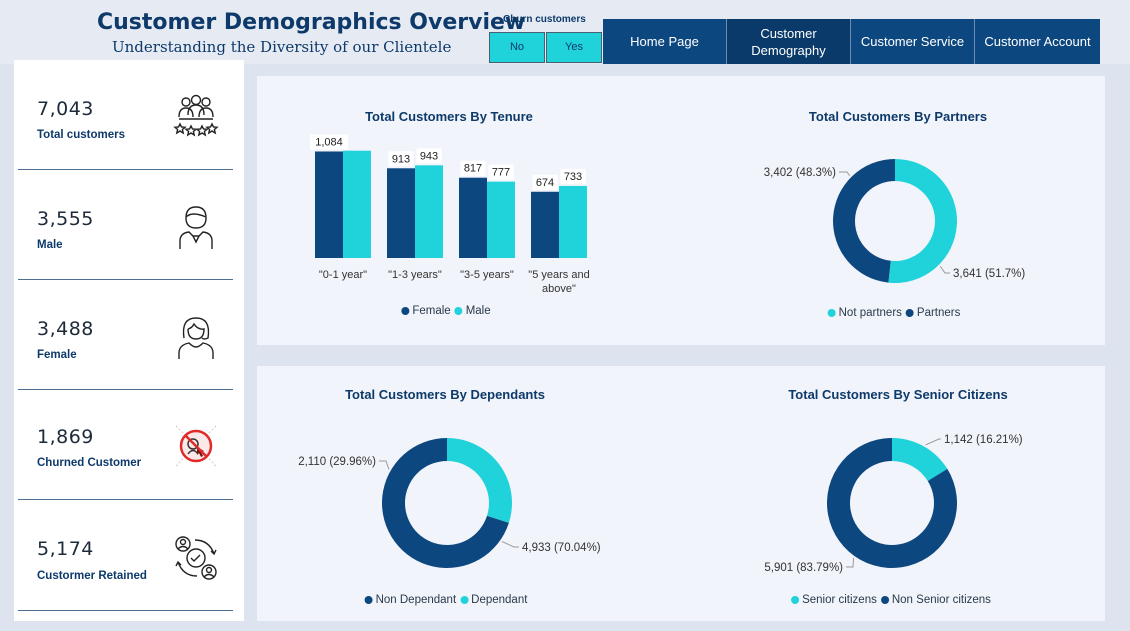 This screenshot has height=631, width=1130. I want to click on legend-label: Male, so click(478, 311).